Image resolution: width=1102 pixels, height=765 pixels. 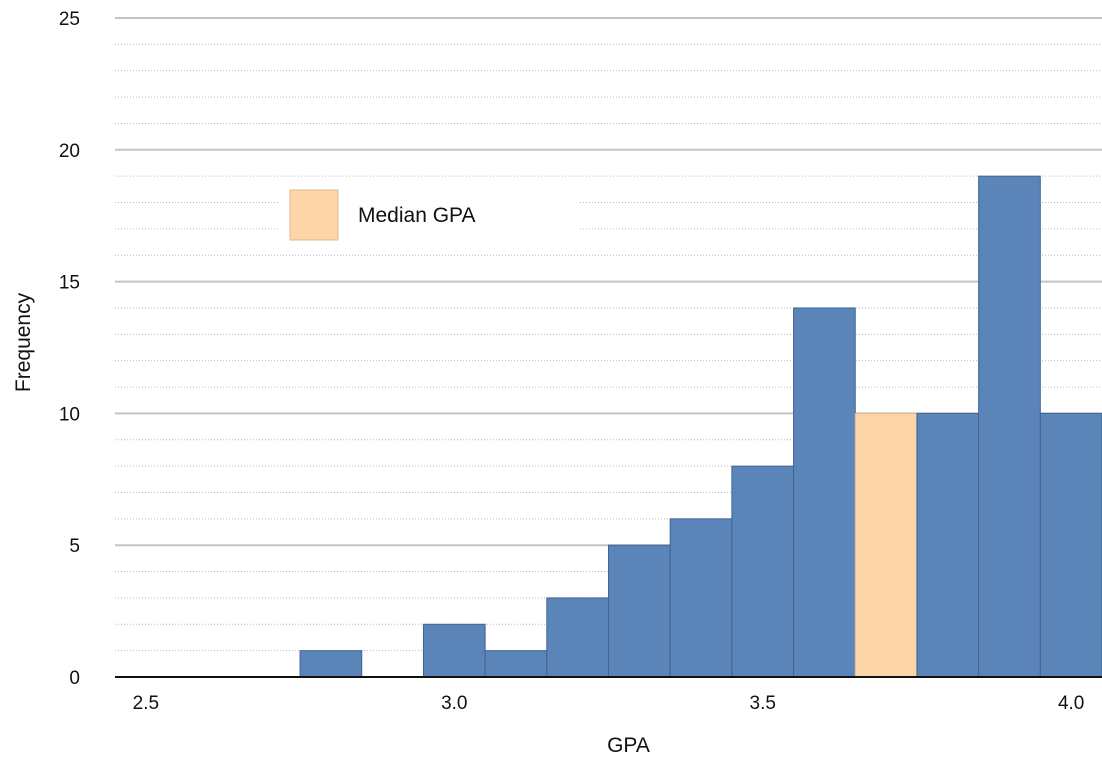 I want to click on y-axis-title: Frequency, so click(x=23, y=342).